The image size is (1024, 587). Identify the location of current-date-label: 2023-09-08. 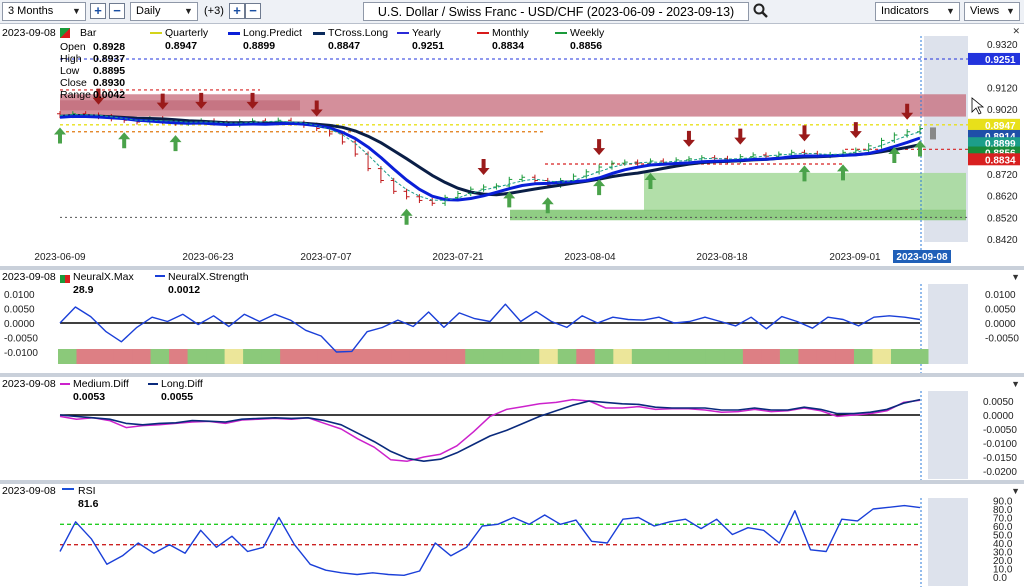
(922, 257).